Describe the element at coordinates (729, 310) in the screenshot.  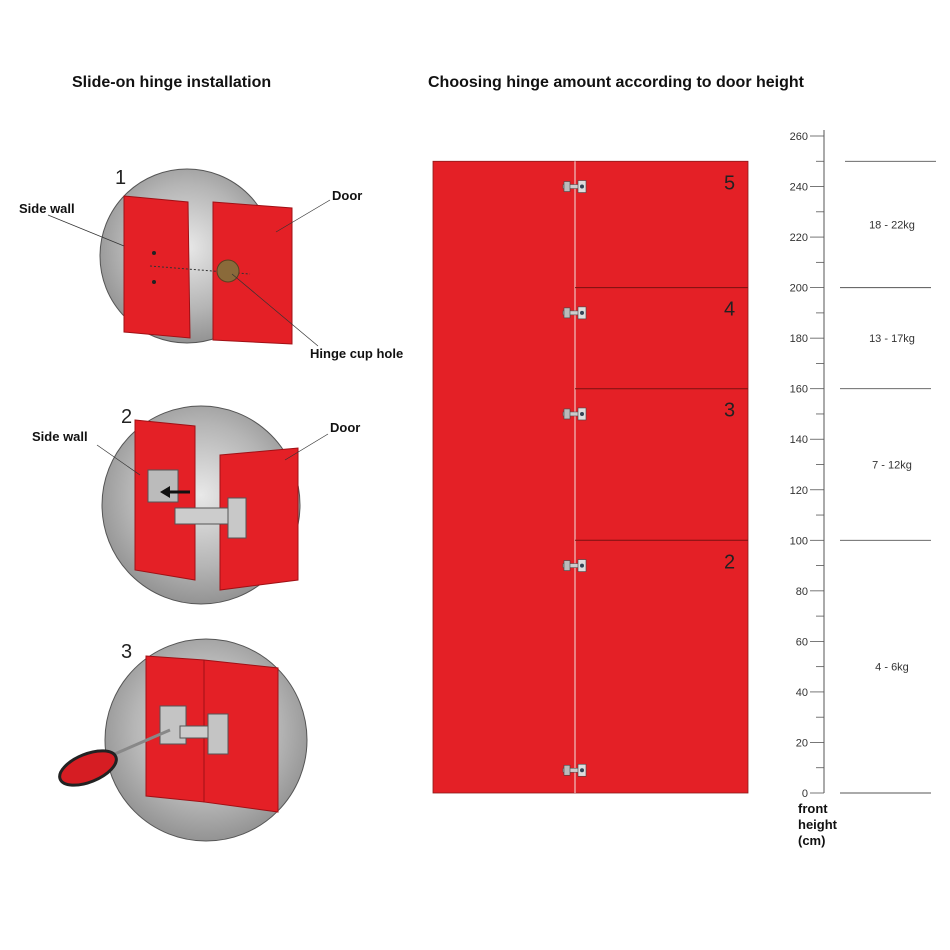
I see `section-number: 4` at that location.